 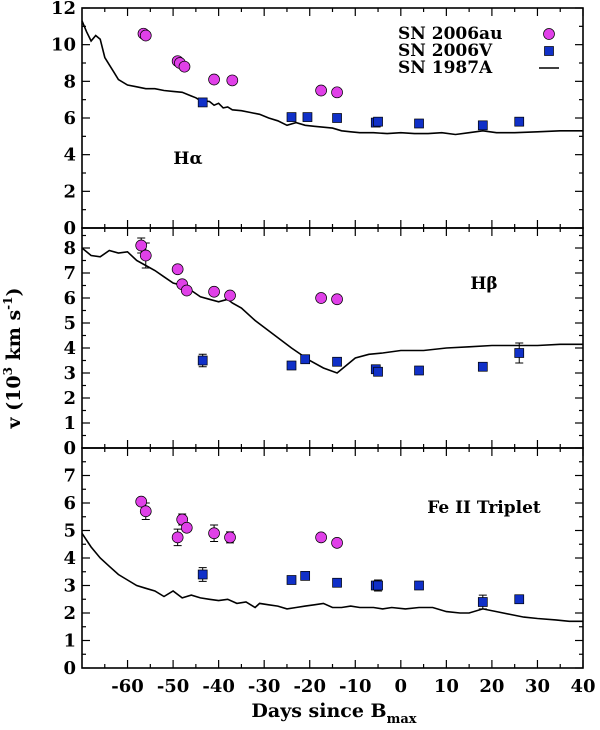 What do you see at coordinates (355, 686) in the screenshot?
I see `x-tick-label: -10` at bounding box center [355, 686].